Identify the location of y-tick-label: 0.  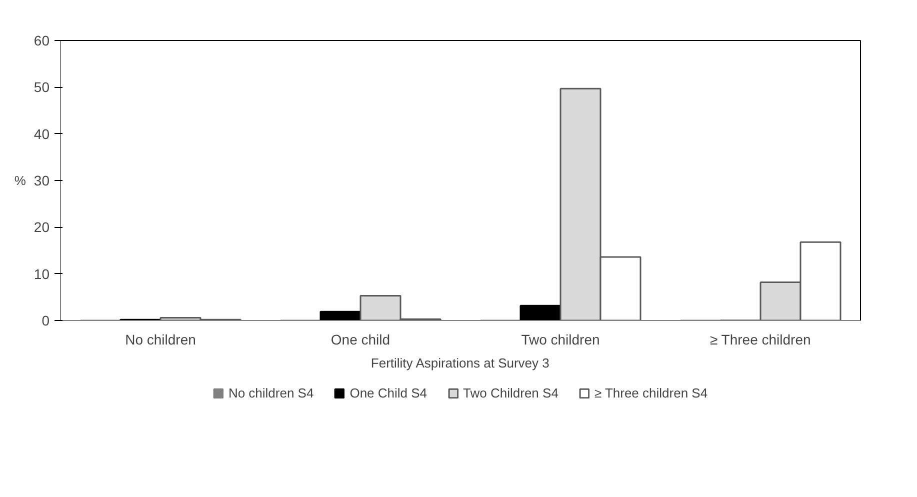
(46, 320).